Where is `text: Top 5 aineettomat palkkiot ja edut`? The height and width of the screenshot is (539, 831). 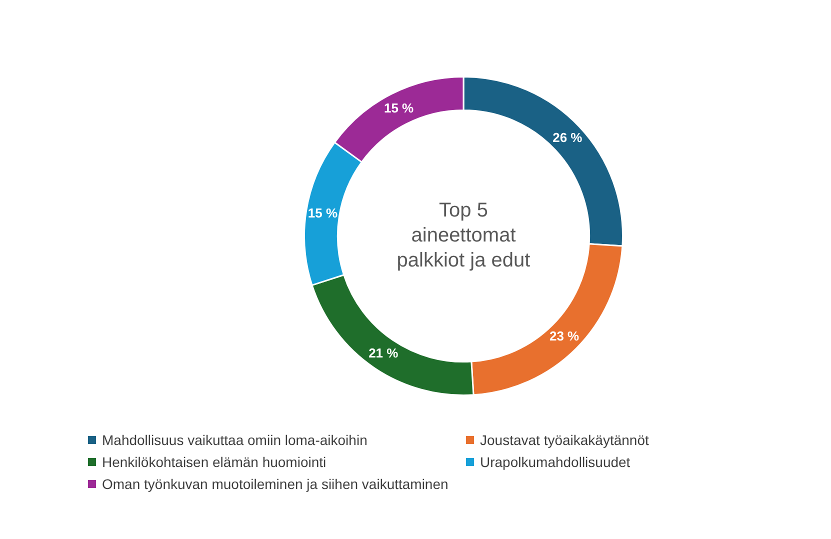
text: Top 5 aineettomat palkkiot ja edut is located at coordinates (463, 236).